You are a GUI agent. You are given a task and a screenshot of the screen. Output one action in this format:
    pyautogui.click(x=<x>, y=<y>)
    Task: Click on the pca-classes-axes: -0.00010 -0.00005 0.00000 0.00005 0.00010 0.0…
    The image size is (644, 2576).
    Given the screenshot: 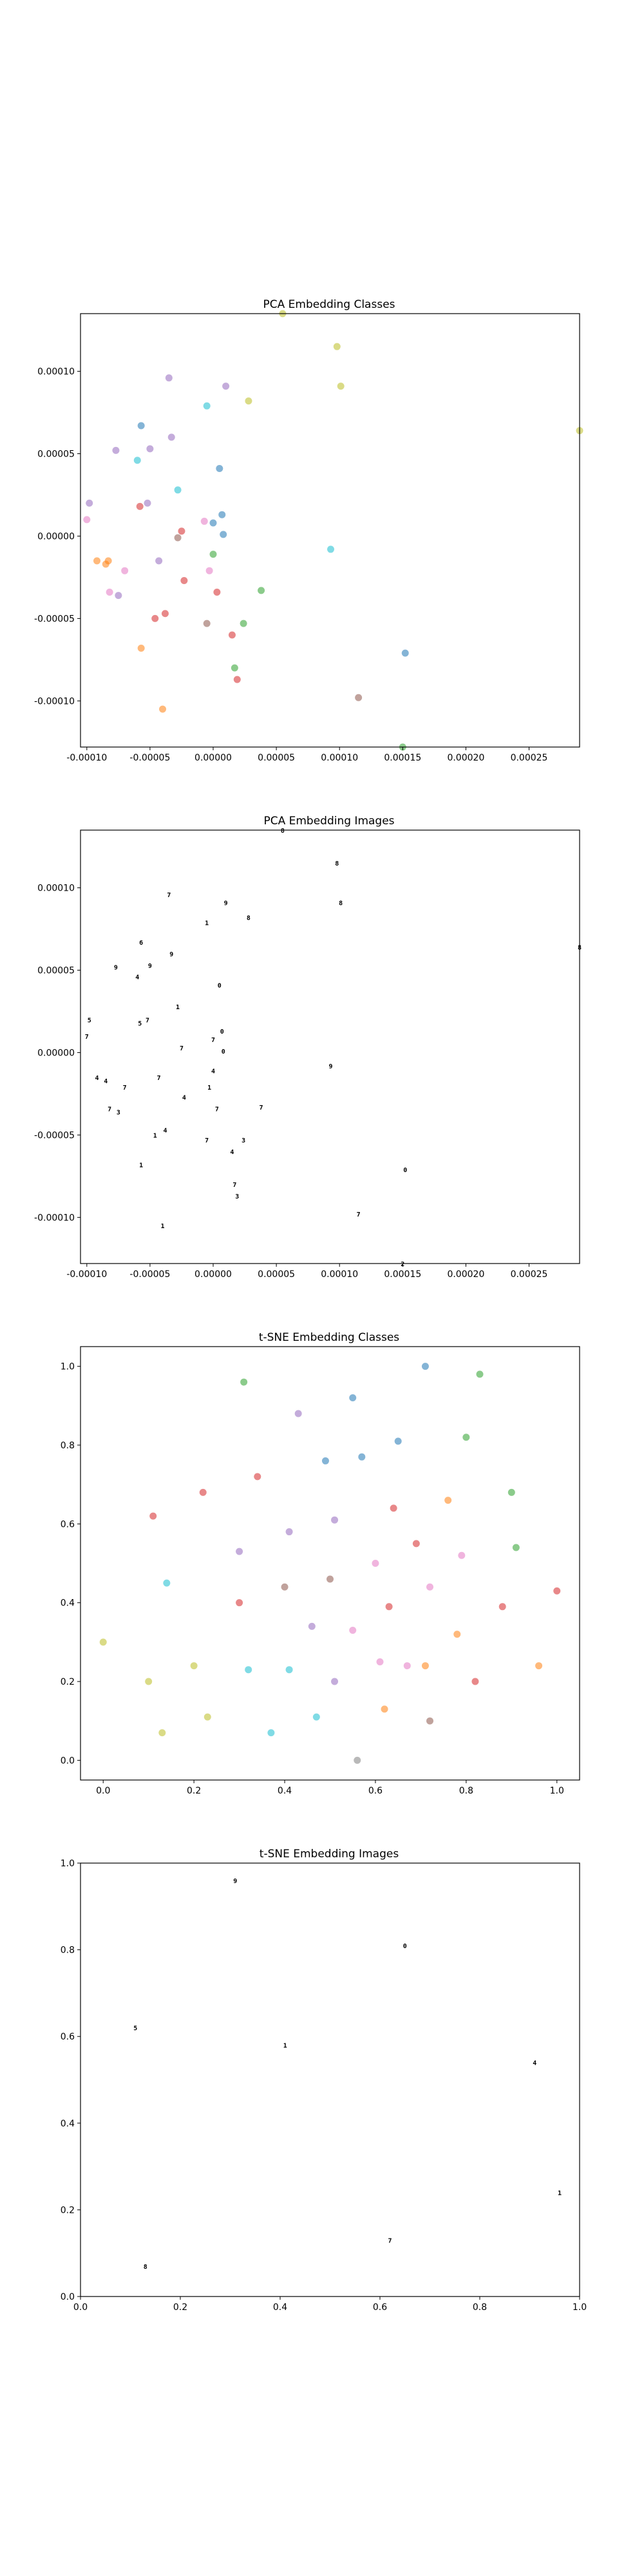 What is the action you would take?
    pyautogui.click(x=307, y=538)
    